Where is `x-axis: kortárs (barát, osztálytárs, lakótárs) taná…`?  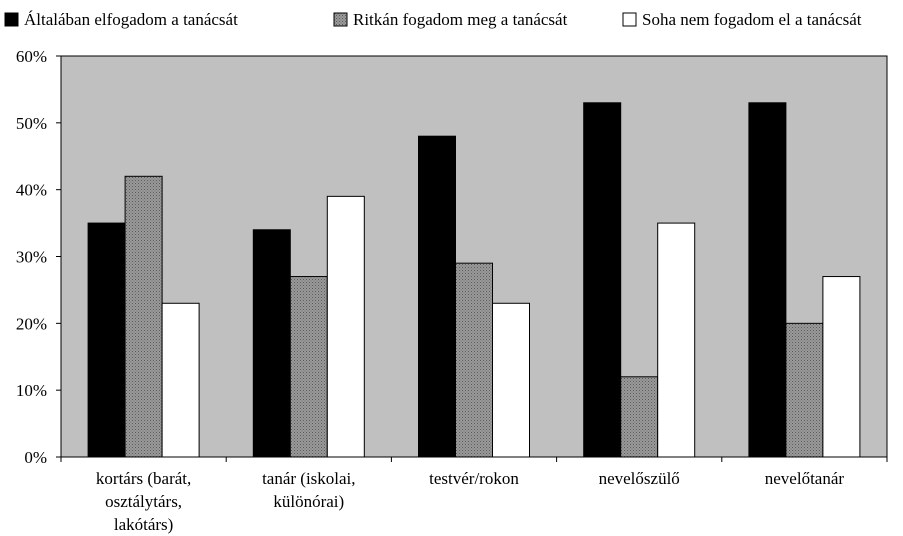 x-axis: kortárs (barát, osztálytárs, lakótárs) taná… is located at coordinates (474, 495).